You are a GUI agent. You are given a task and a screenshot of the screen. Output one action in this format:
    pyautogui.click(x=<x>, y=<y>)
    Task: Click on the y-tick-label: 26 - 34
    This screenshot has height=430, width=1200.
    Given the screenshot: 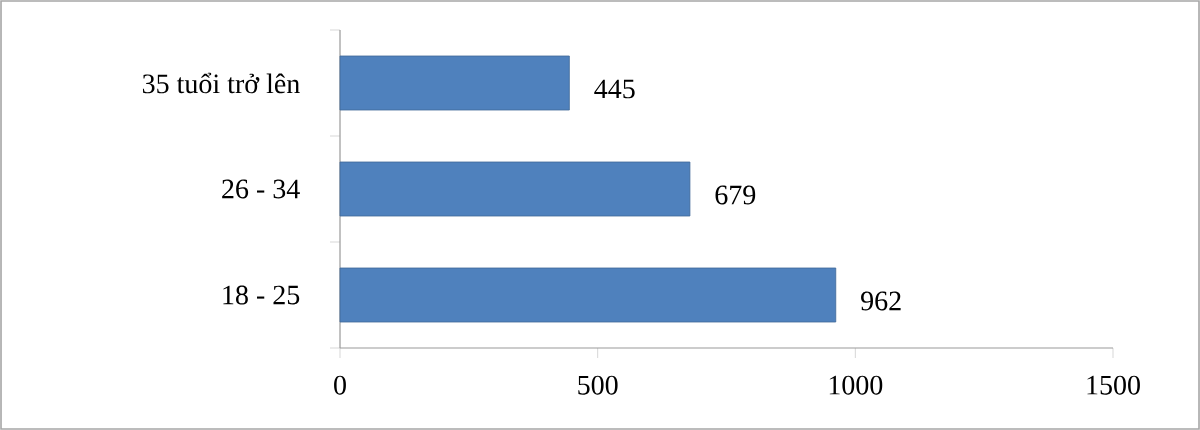 What is the action you would take?
    pyautogui.click(x=261, y=189)
    